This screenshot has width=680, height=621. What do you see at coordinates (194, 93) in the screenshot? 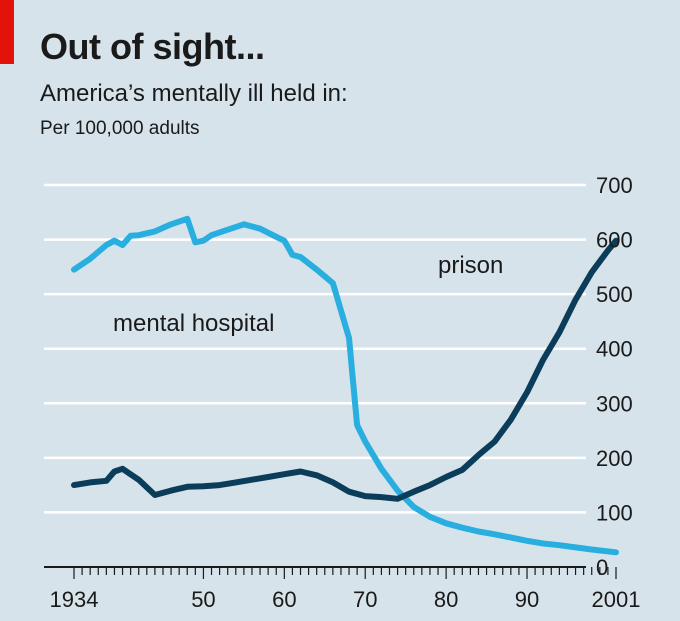
I see `chart-subtitle: America’s mentally ill held in:` at bounding box center [194, 93].